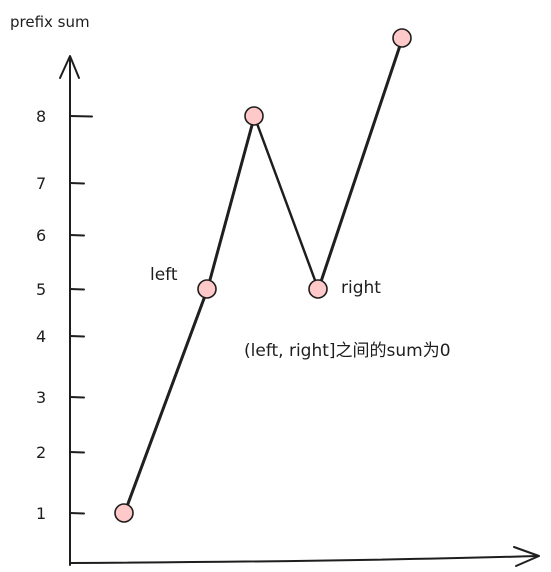 Image resolution: width=551 pixels, height=572 pixels. I want to click on y-axis-arrow-icon, so click(69, 67).